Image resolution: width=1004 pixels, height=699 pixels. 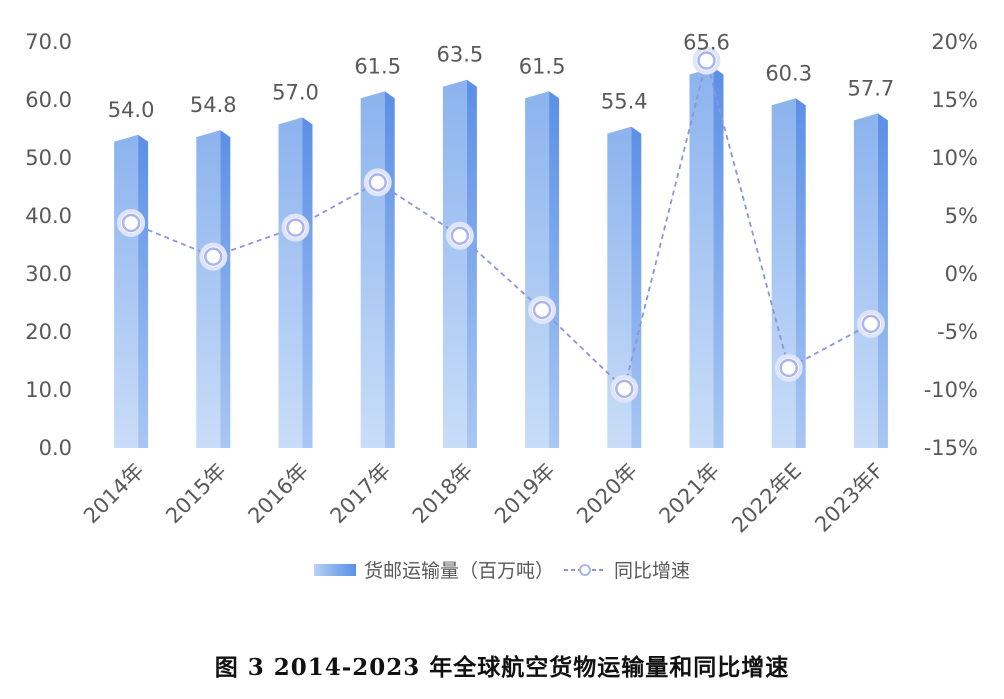 I want to click on growth-marker-2018年, so click(x=460, y=235).